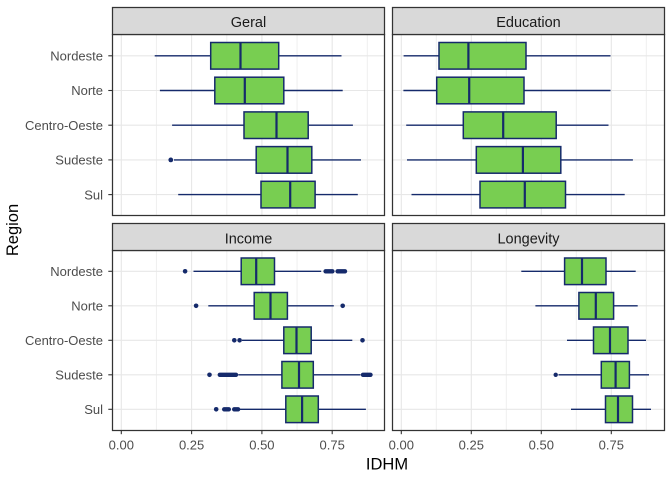 The height and width of the screenshot is (485, 672). Describe the element at coordinates (387, 464) in the screenshot. I see `svg-text: IDHM` at that location.